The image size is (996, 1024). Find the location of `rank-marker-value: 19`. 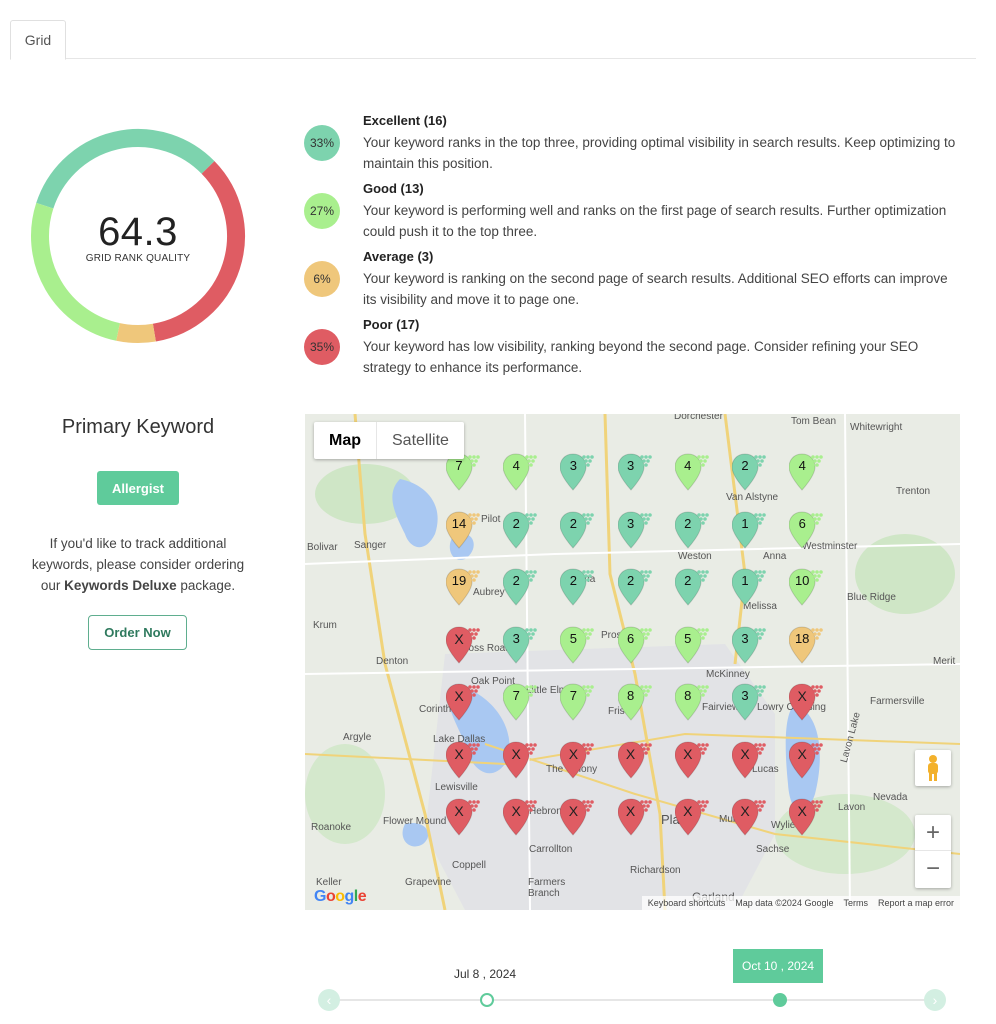

rank-marker-value: 19 is located at coordinates (459, 580).